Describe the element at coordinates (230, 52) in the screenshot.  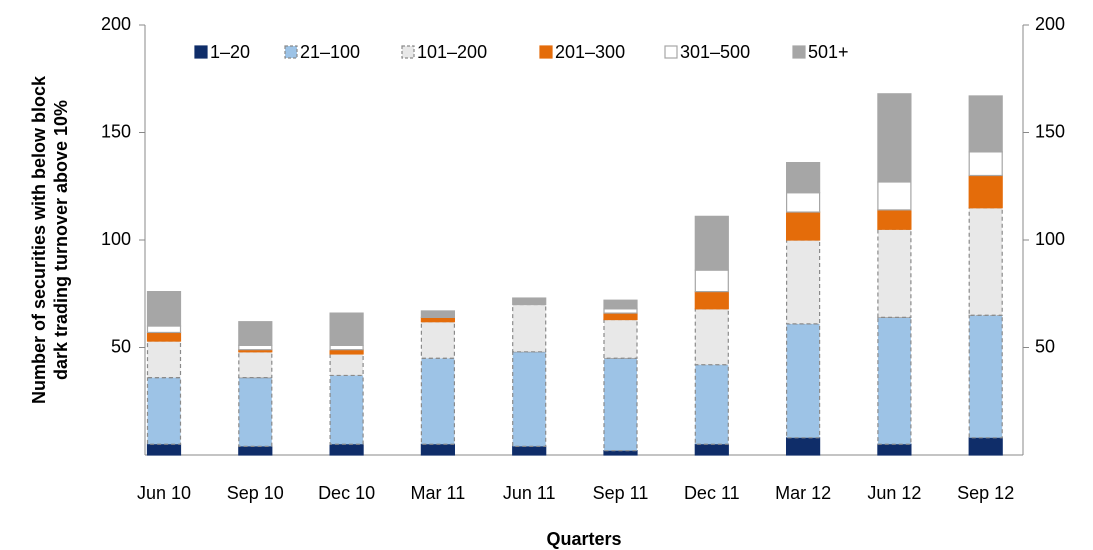
I see `legend-label: 1–20` at that location.